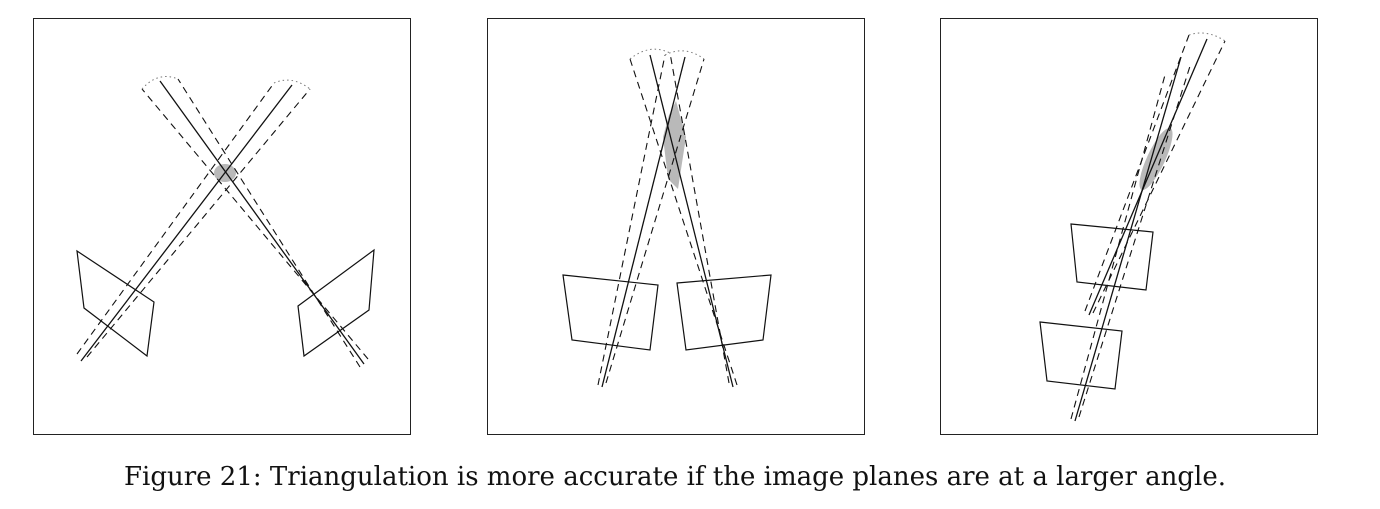 The image size is (1380, 509). Describe the element at coordinates (674, 145) in the screenshot. I see `uncertainty-region` at that location.